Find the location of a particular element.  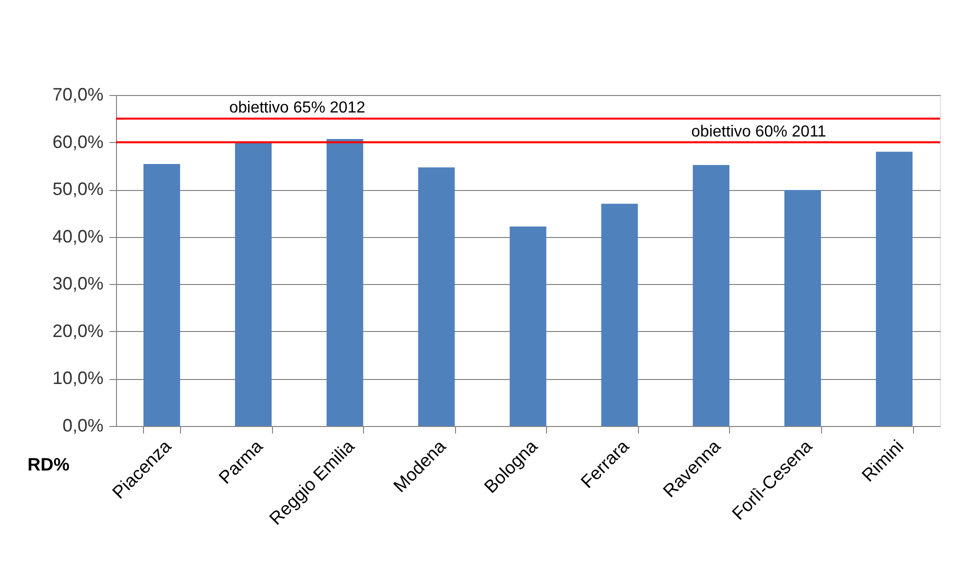

y-tick-label: 0,0% is located at coordinates (83, 426).